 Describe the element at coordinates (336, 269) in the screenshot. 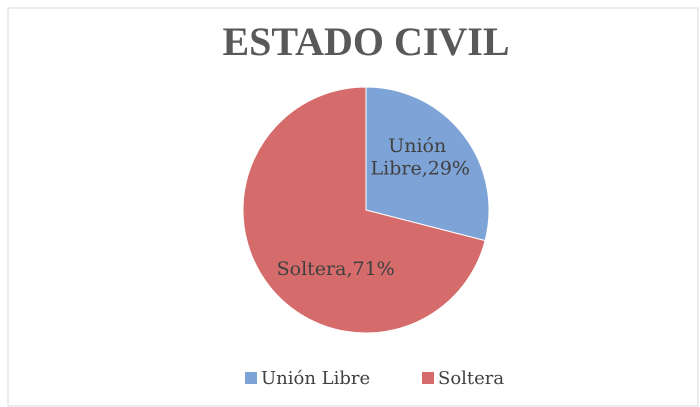

I see `data-label: Soltera,71%` at that location.